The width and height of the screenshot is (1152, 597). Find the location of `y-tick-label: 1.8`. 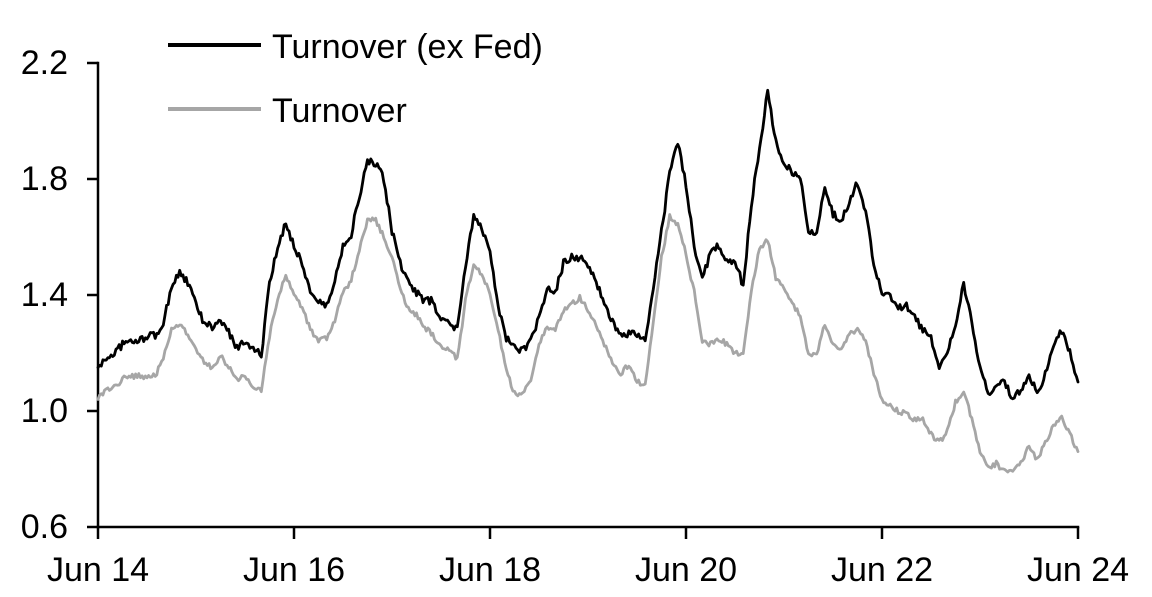

y-tick-label: 1.8 is located at coordinates (44, 179).